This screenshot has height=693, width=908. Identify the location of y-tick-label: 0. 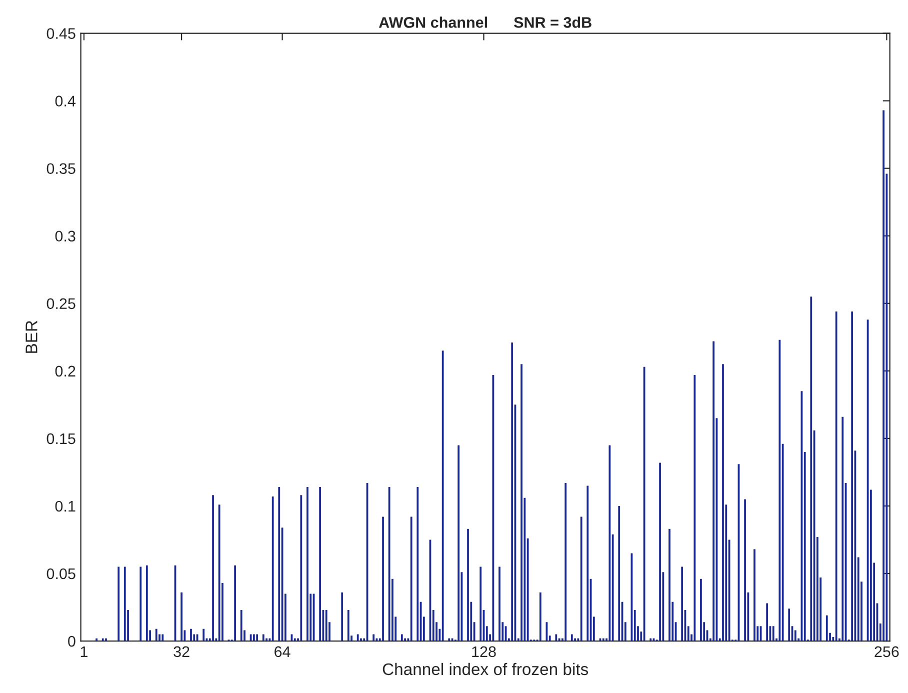
(72, 641).